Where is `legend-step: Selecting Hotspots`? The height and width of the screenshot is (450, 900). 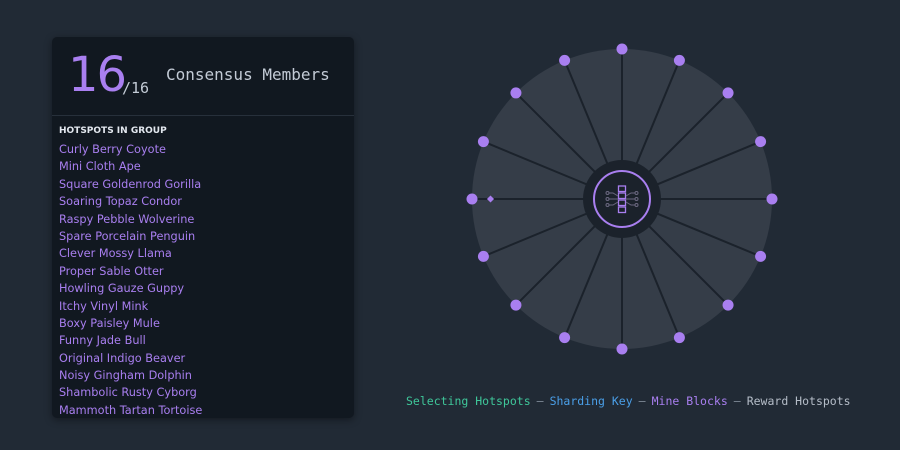 legend-step: Selecting Hotspots is located at coordinates (468, 401).